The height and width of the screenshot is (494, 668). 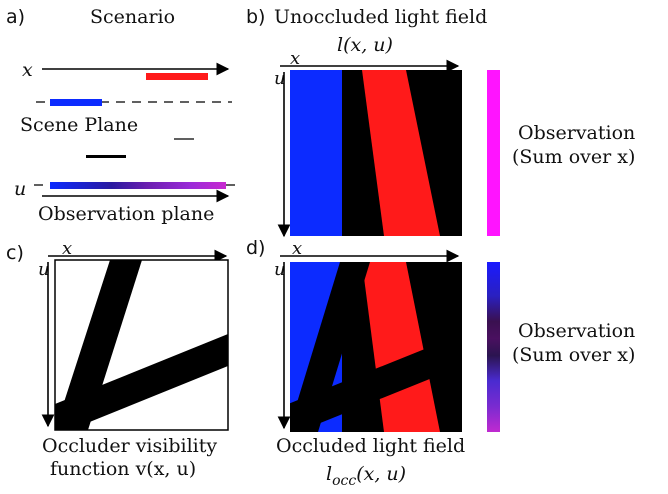 What do you see at coordinates (573, 157) in the screenshot?
I see `panel-b-obs-label-2: (Sum over x)` at bounding box center [573, 157].